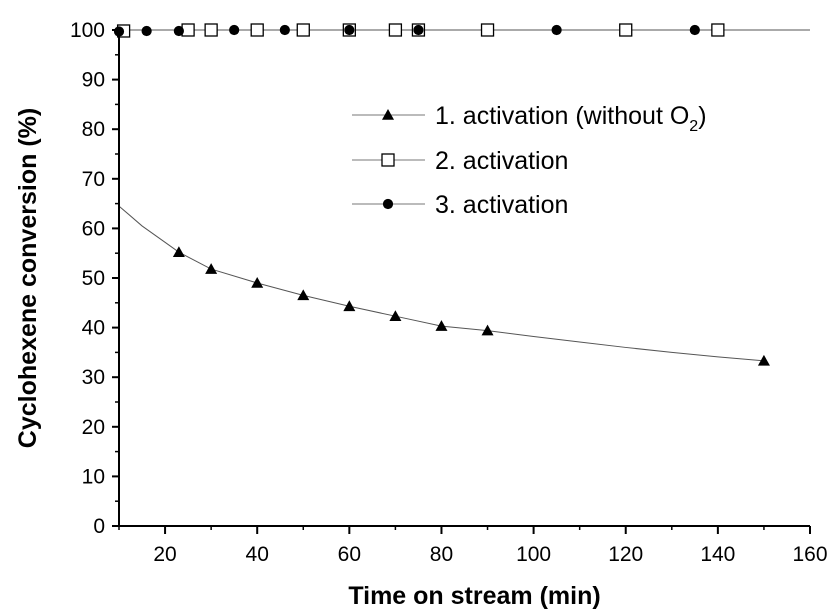  Describe the element at coordinates (474, 596) in the screenshot. I see `x-axis-title: Time on stream (min)` at that location.